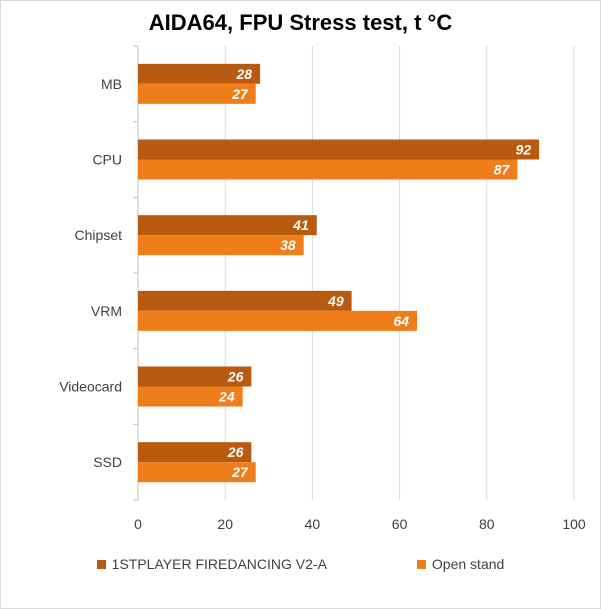 The image size is (601, 609). What do you see at coordinates (106, 311) in the screenshot?
I see `category-label: VRM` at bounding box center [106, 311].